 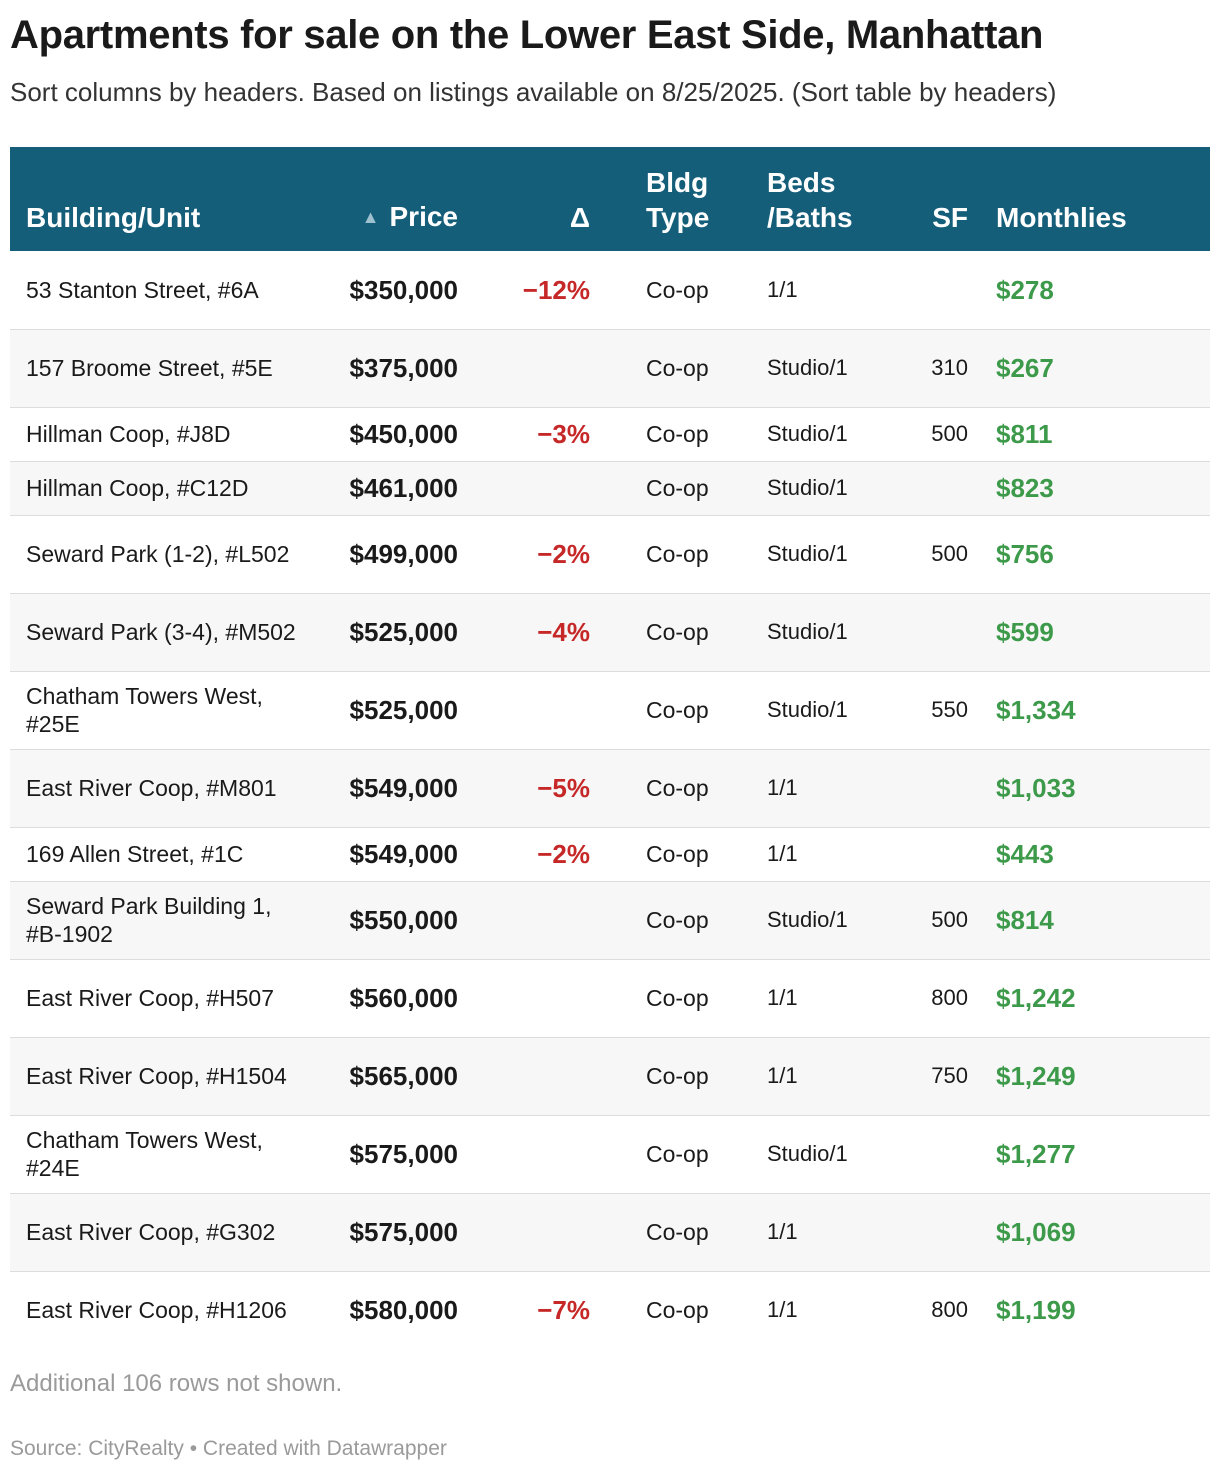 What do you see at coordinates (1036, 1076) in the screenshot?
I see `cell-monthlies: $1,249` at bounding box center [1036, 1076].